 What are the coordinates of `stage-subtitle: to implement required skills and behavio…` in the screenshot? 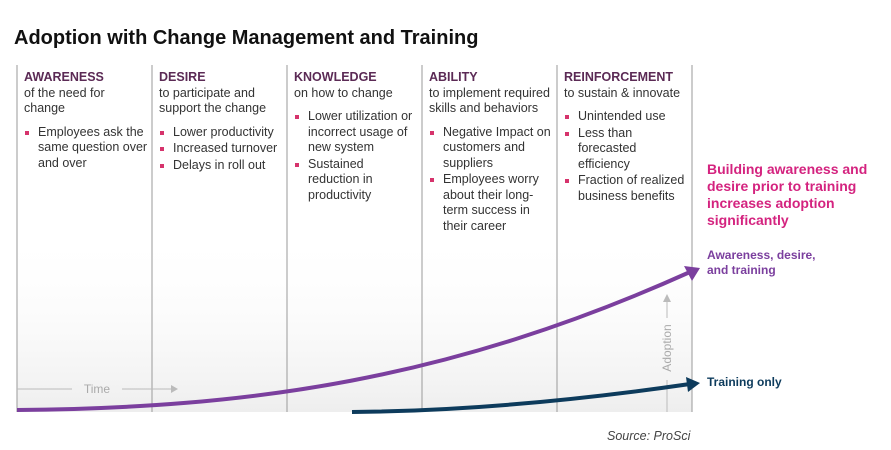 It's located at (489, 100).